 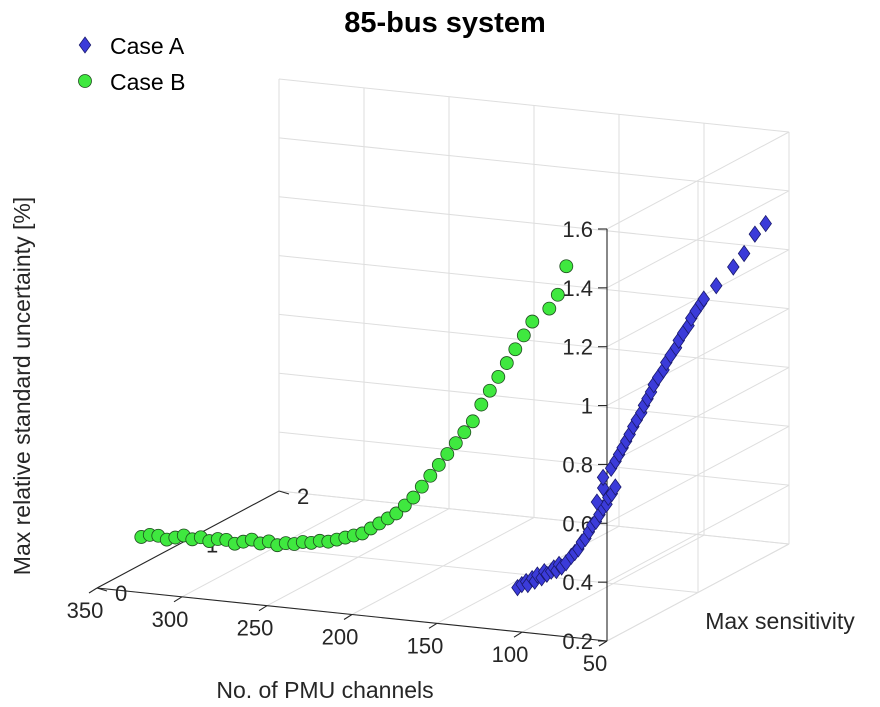 I want to click on z-tick-label: 1, so click(x=587, y=406).